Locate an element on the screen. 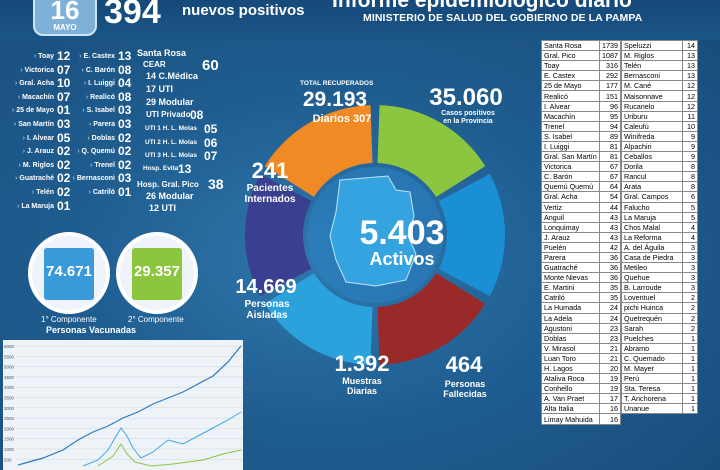 Image resolution: width=720 pixels, height=470 pixels. locality-cases: 6 is located at coordinates (690, 197).